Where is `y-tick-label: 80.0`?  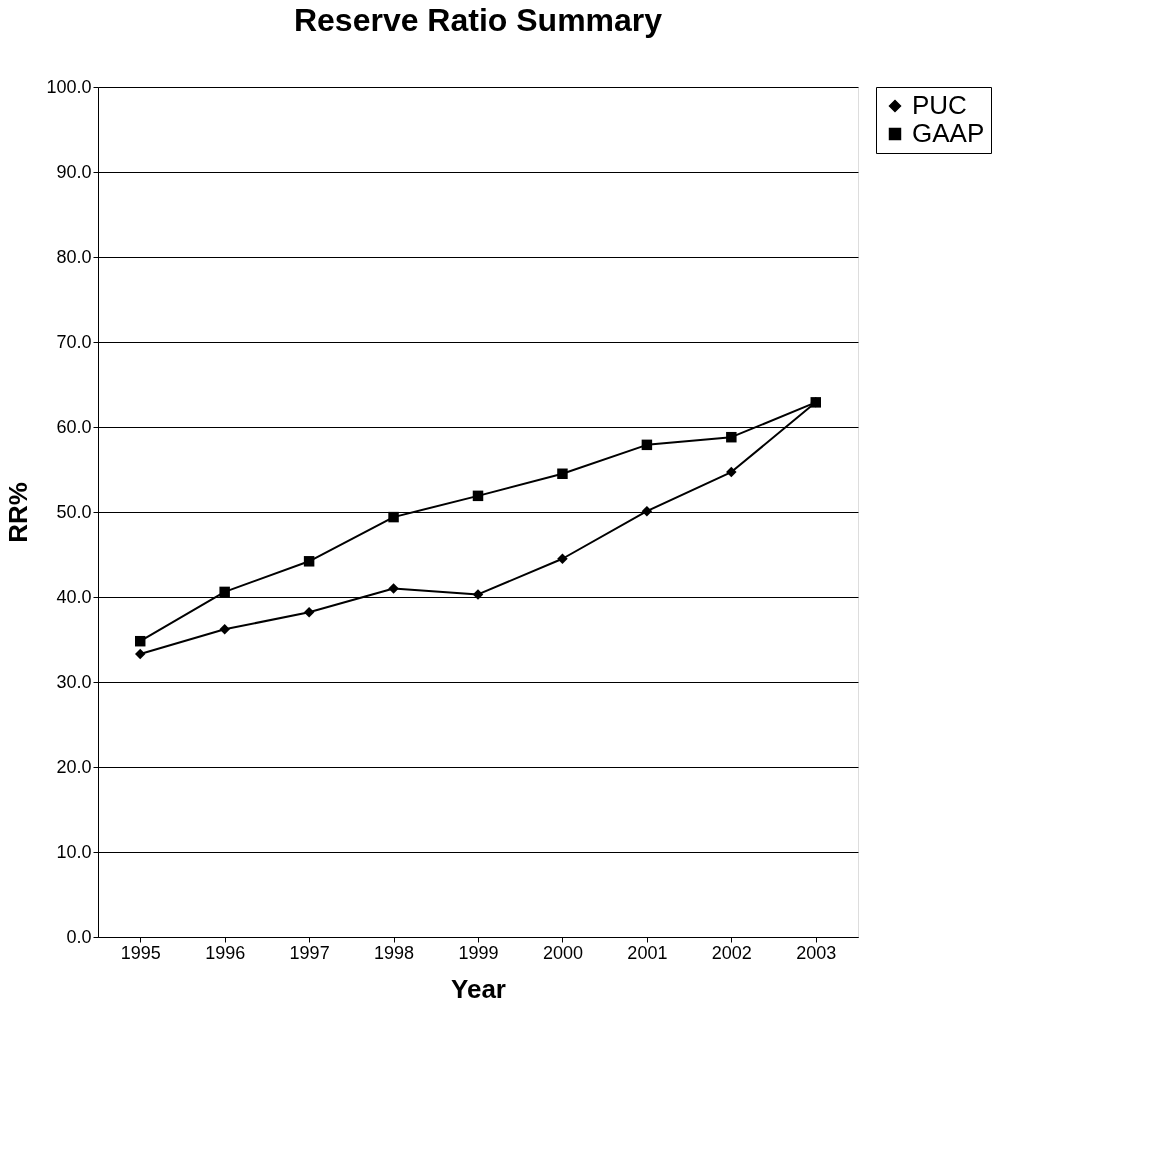 y-tick-label: 80.0 is located at coordinates (74, 256).